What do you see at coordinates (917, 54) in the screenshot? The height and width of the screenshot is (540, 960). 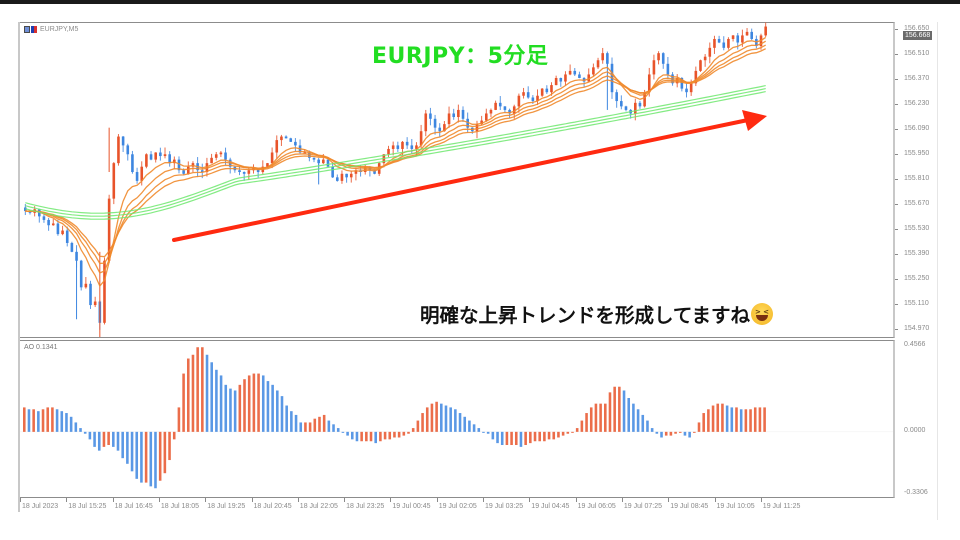 I see `price-axis-label: 156.510` at bounding box center [917, 54].